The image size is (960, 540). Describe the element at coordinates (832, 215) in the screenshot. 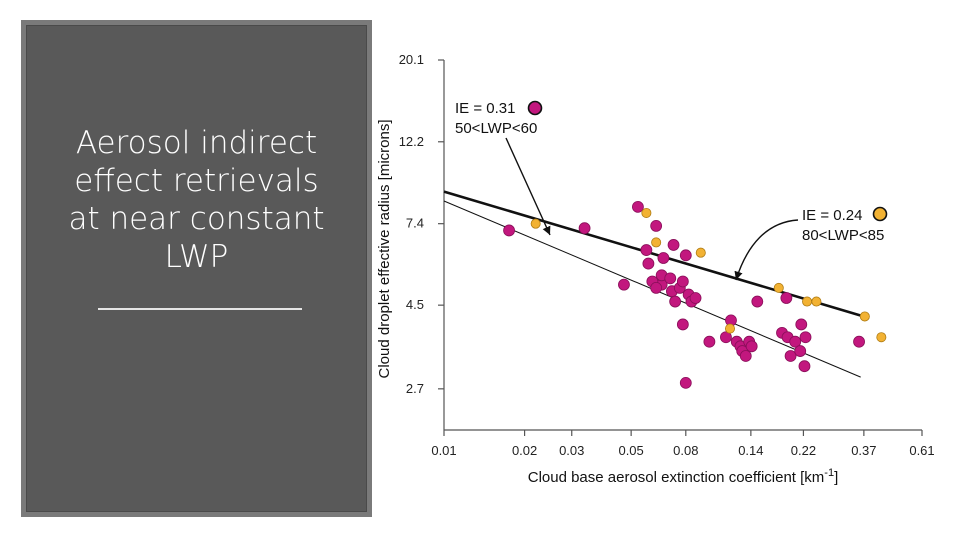

I see `annotation-ie-series-2: IE = 0.24` at that location.